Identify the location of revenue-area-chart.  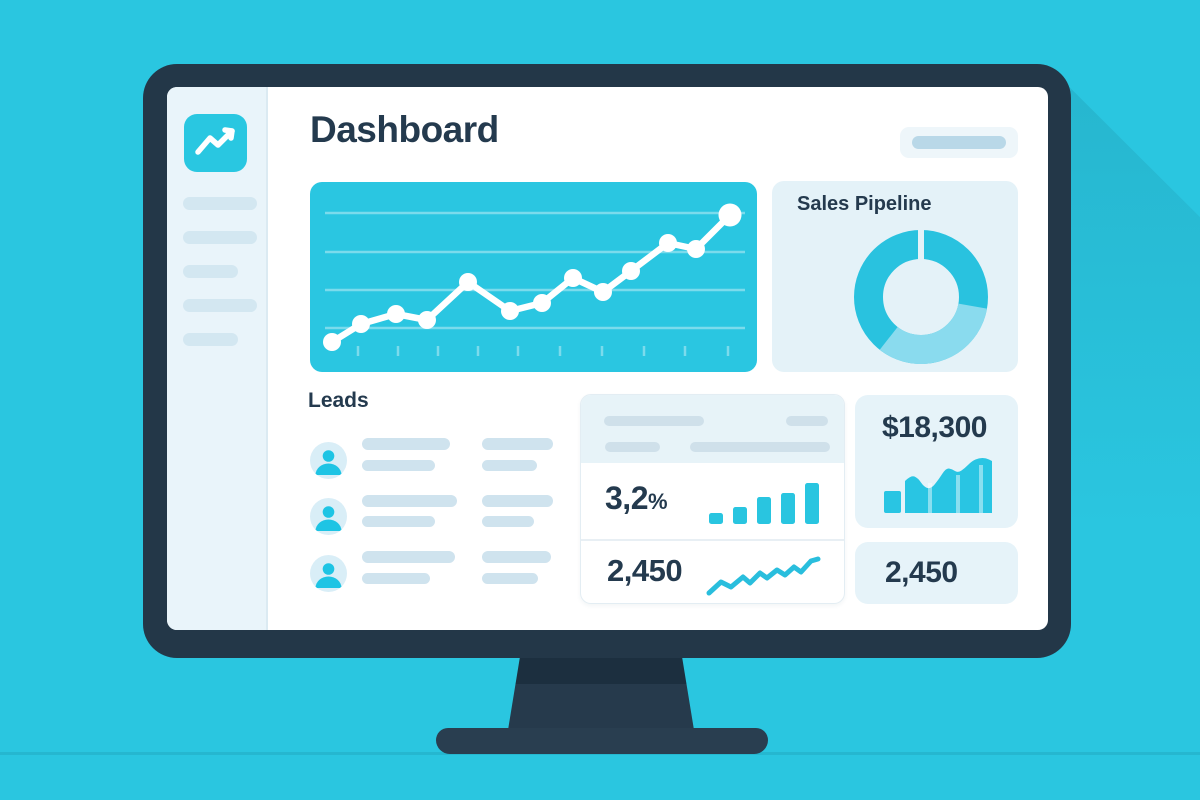
(938, 485).